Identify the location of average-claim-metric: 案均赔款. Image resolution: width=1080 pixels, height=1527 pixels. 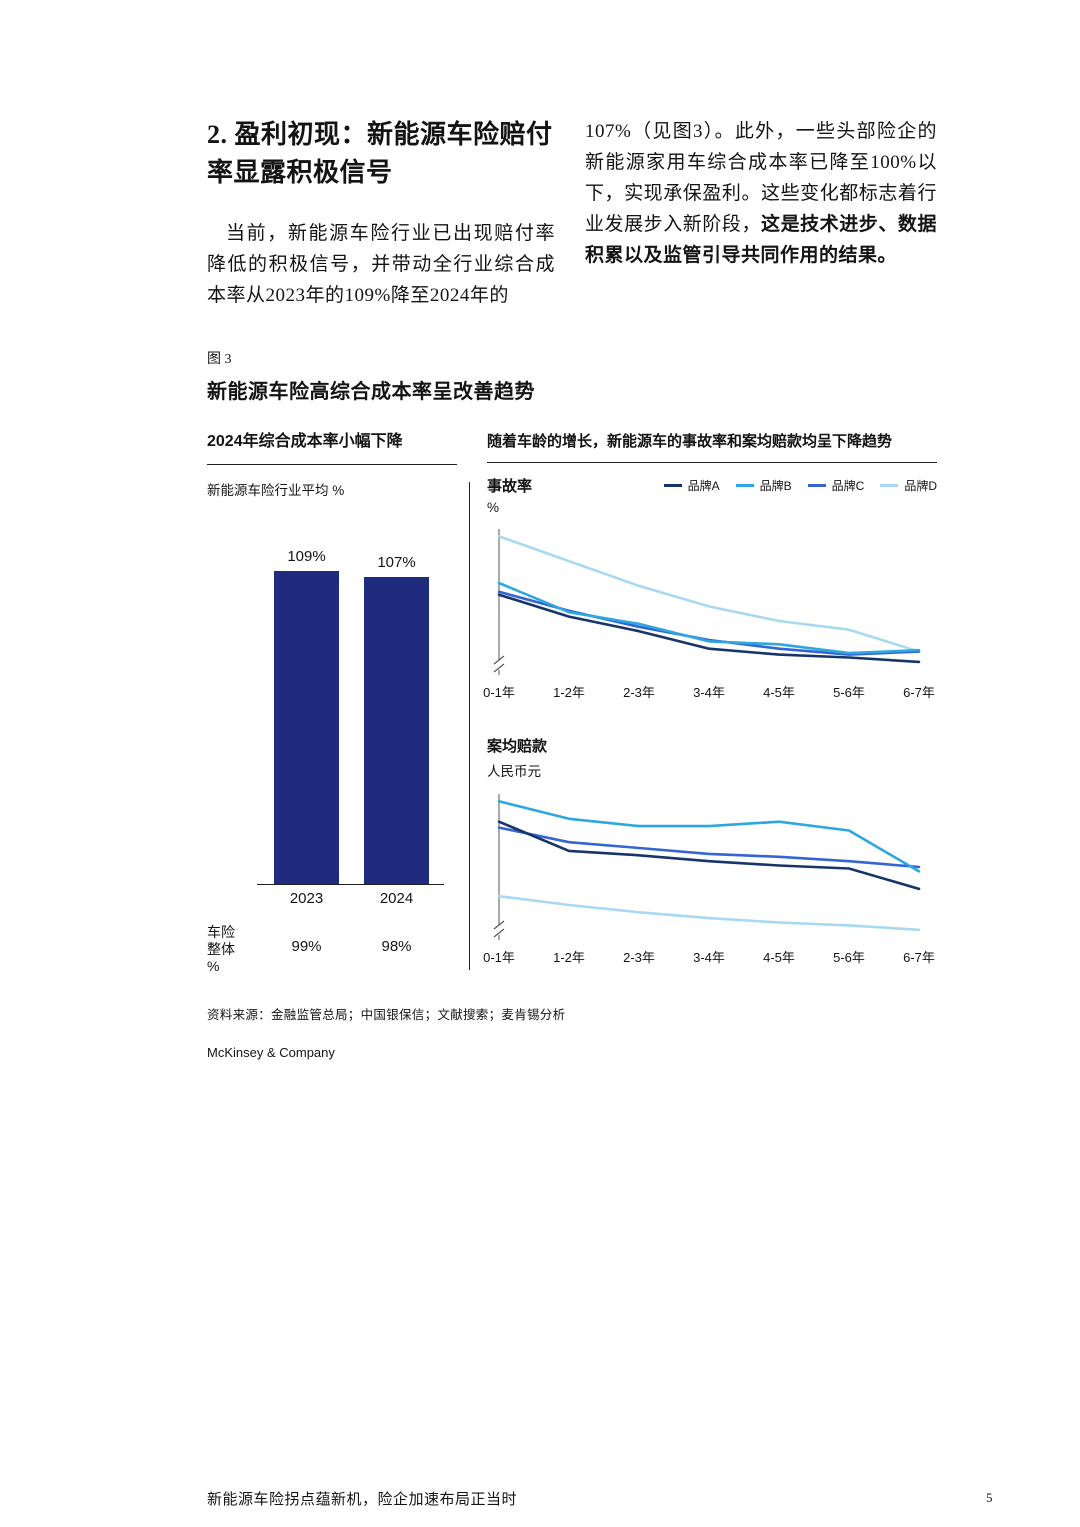
(517, 746).